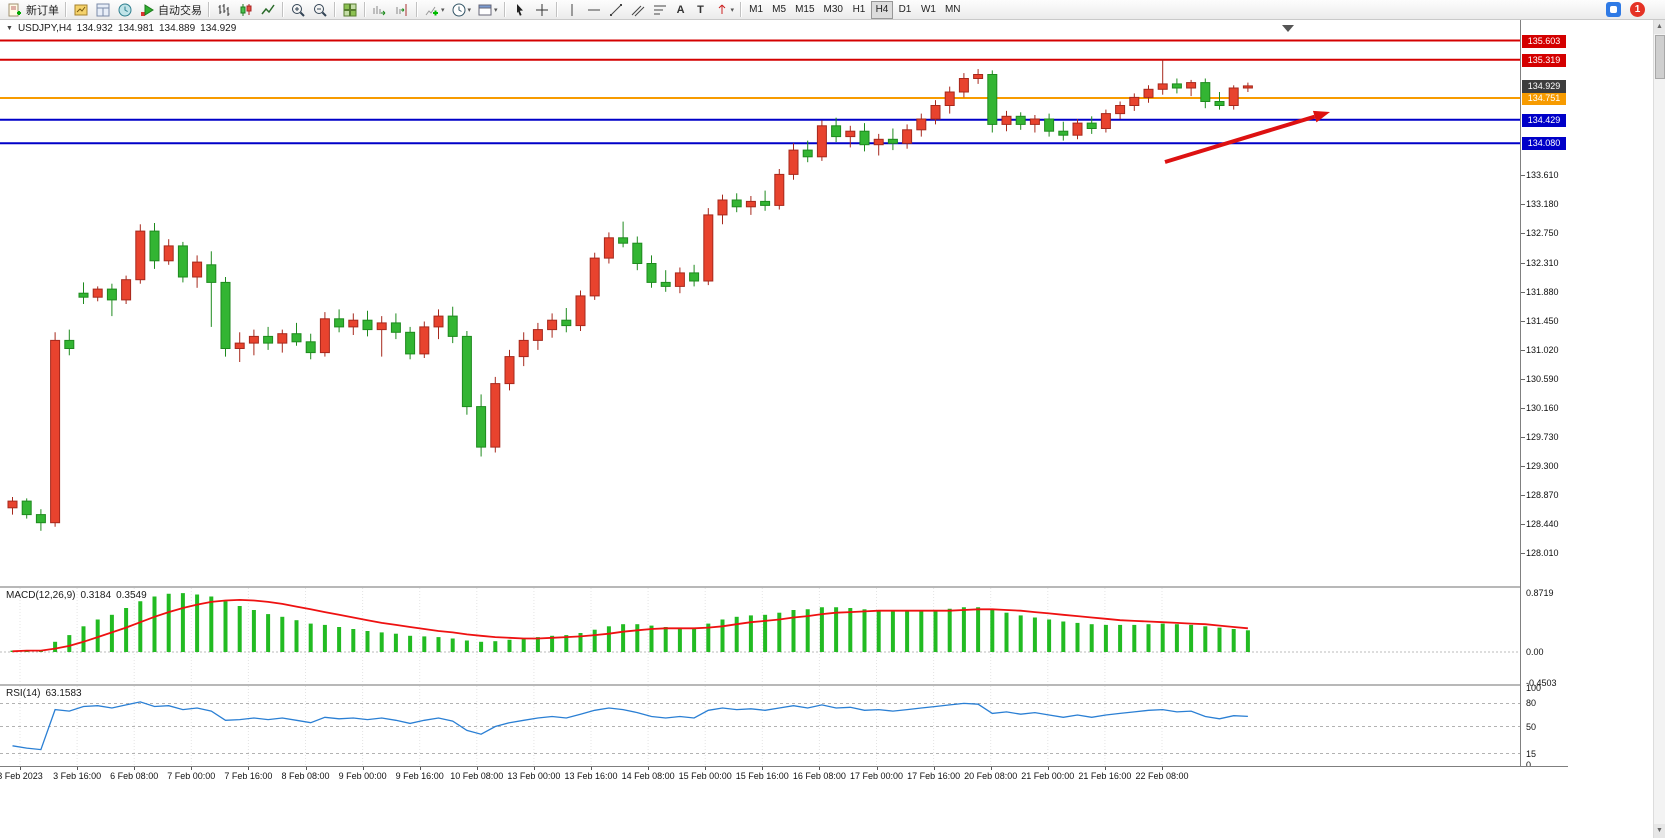 This screenshot has height=838, width=1665. I want to click on symbol-marker-icon: ▼, so click(9, 28).